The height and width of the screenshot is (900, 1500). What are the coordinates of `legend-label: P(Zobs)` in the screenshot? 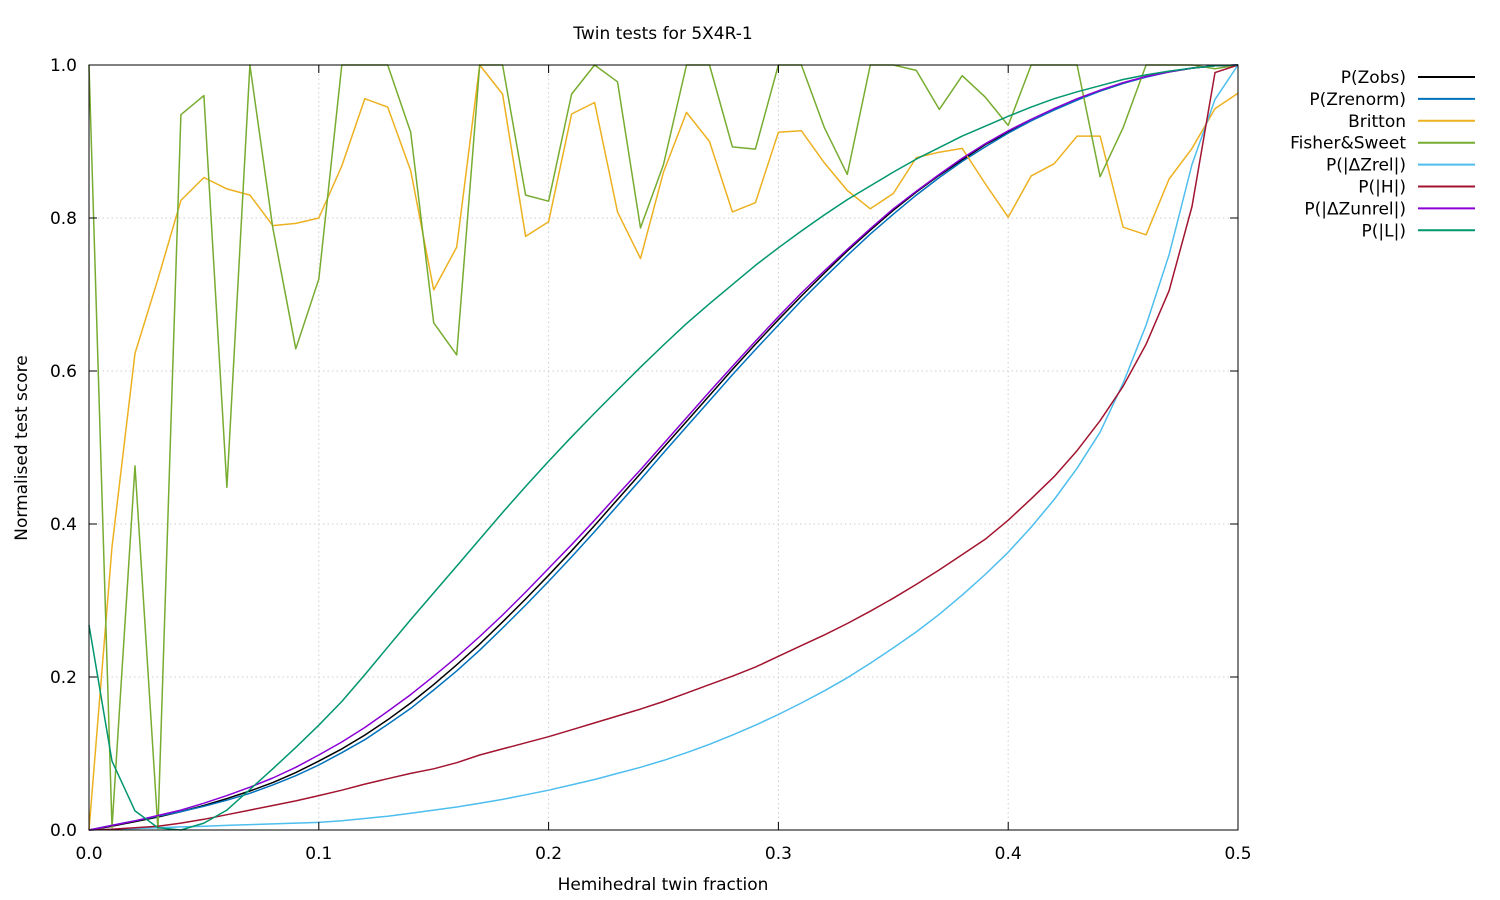 It's located at (1373, 78).